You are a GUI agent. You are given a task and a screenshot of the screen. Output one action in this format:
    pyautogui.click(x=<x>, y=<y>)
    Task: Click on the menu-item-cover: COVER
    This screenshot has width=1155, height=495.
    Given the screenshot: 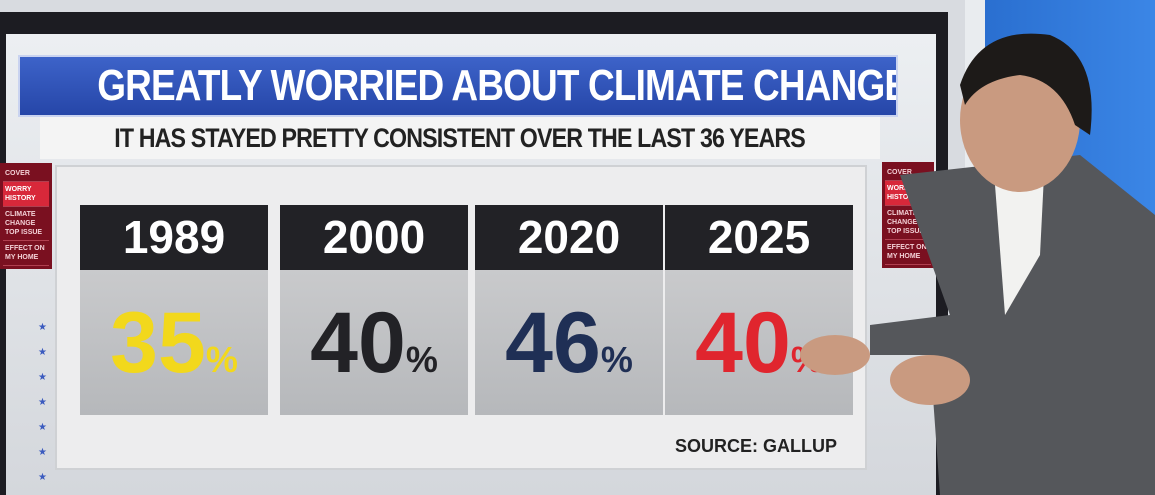 What is the action you would take?
    pyautogui.click(x=26, y=174)
    